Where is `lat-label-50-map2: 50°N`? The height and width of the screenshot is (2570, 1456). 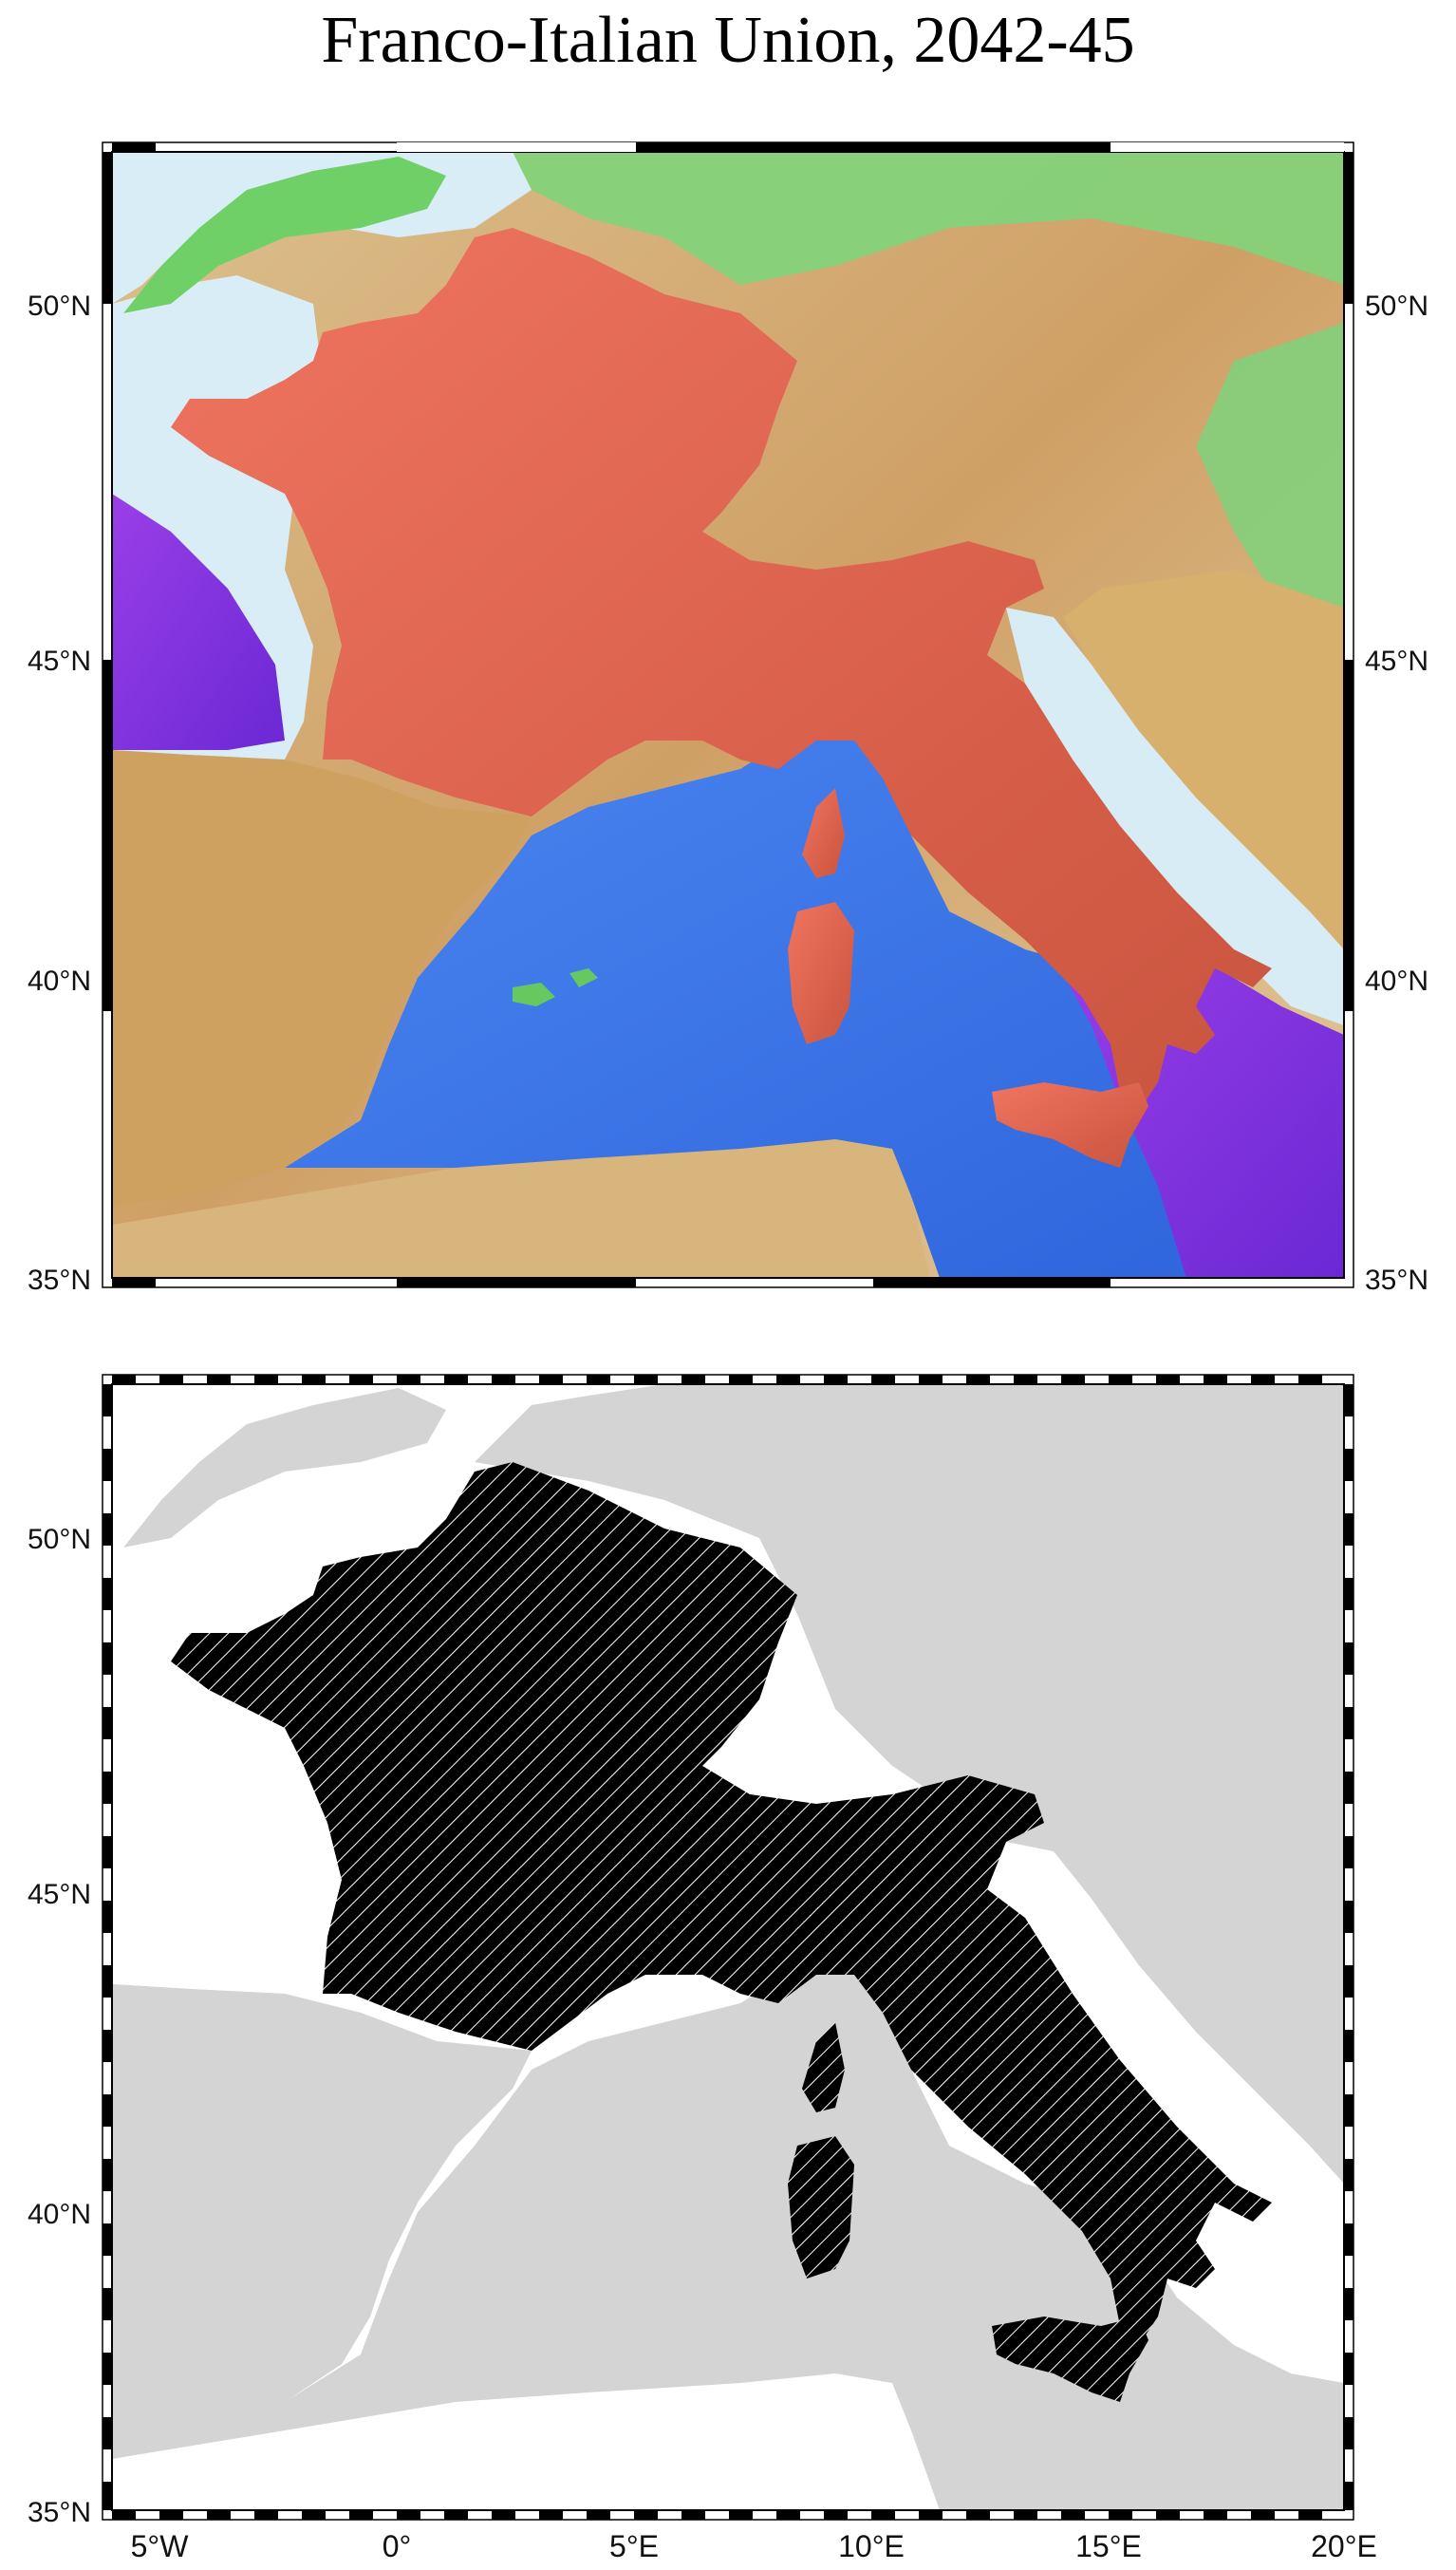
lat-label-50-map2: 50°N is located at coordinates (59, 1539).